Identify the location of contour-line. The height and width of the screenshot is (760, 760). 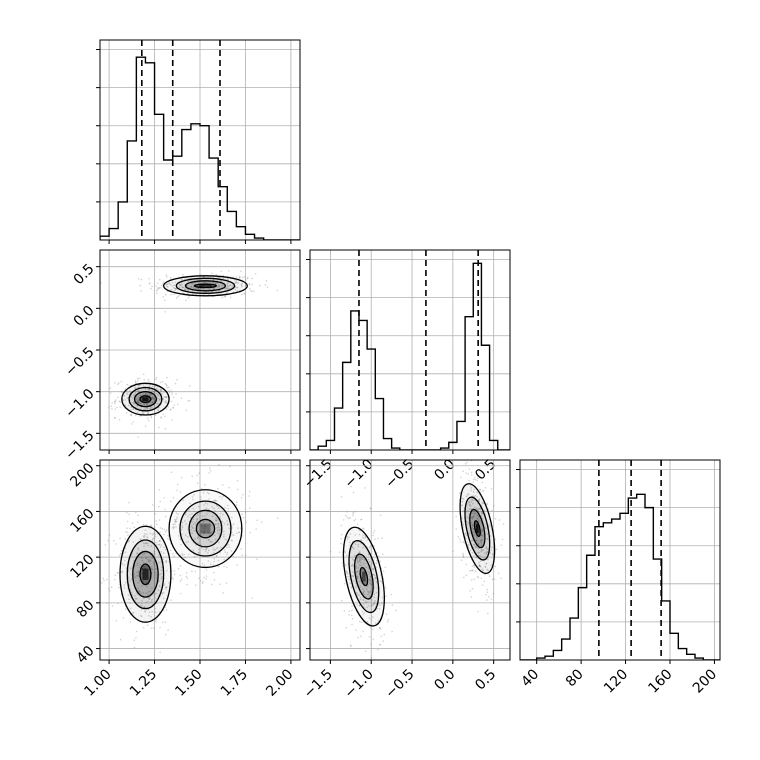
(145, 399).